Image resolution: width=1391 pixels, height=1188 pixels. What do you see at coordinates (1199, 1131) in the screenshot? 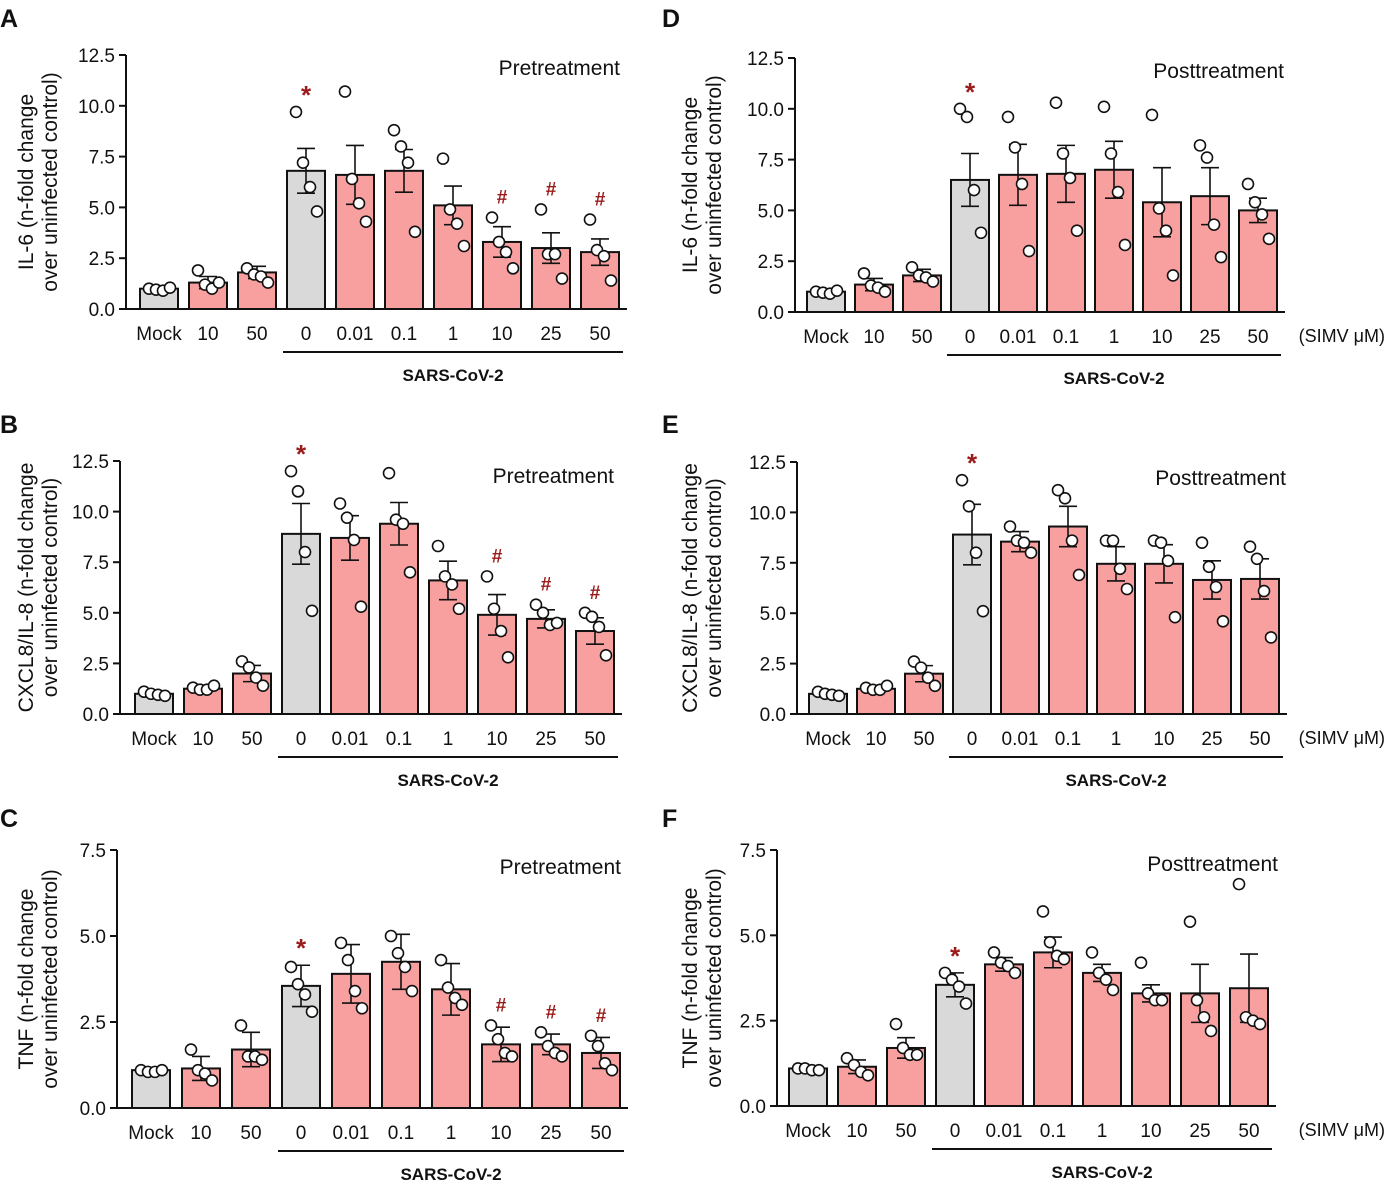
I see `panel-f-x-tick-label: 25` at bounding box center [1199, 1131].